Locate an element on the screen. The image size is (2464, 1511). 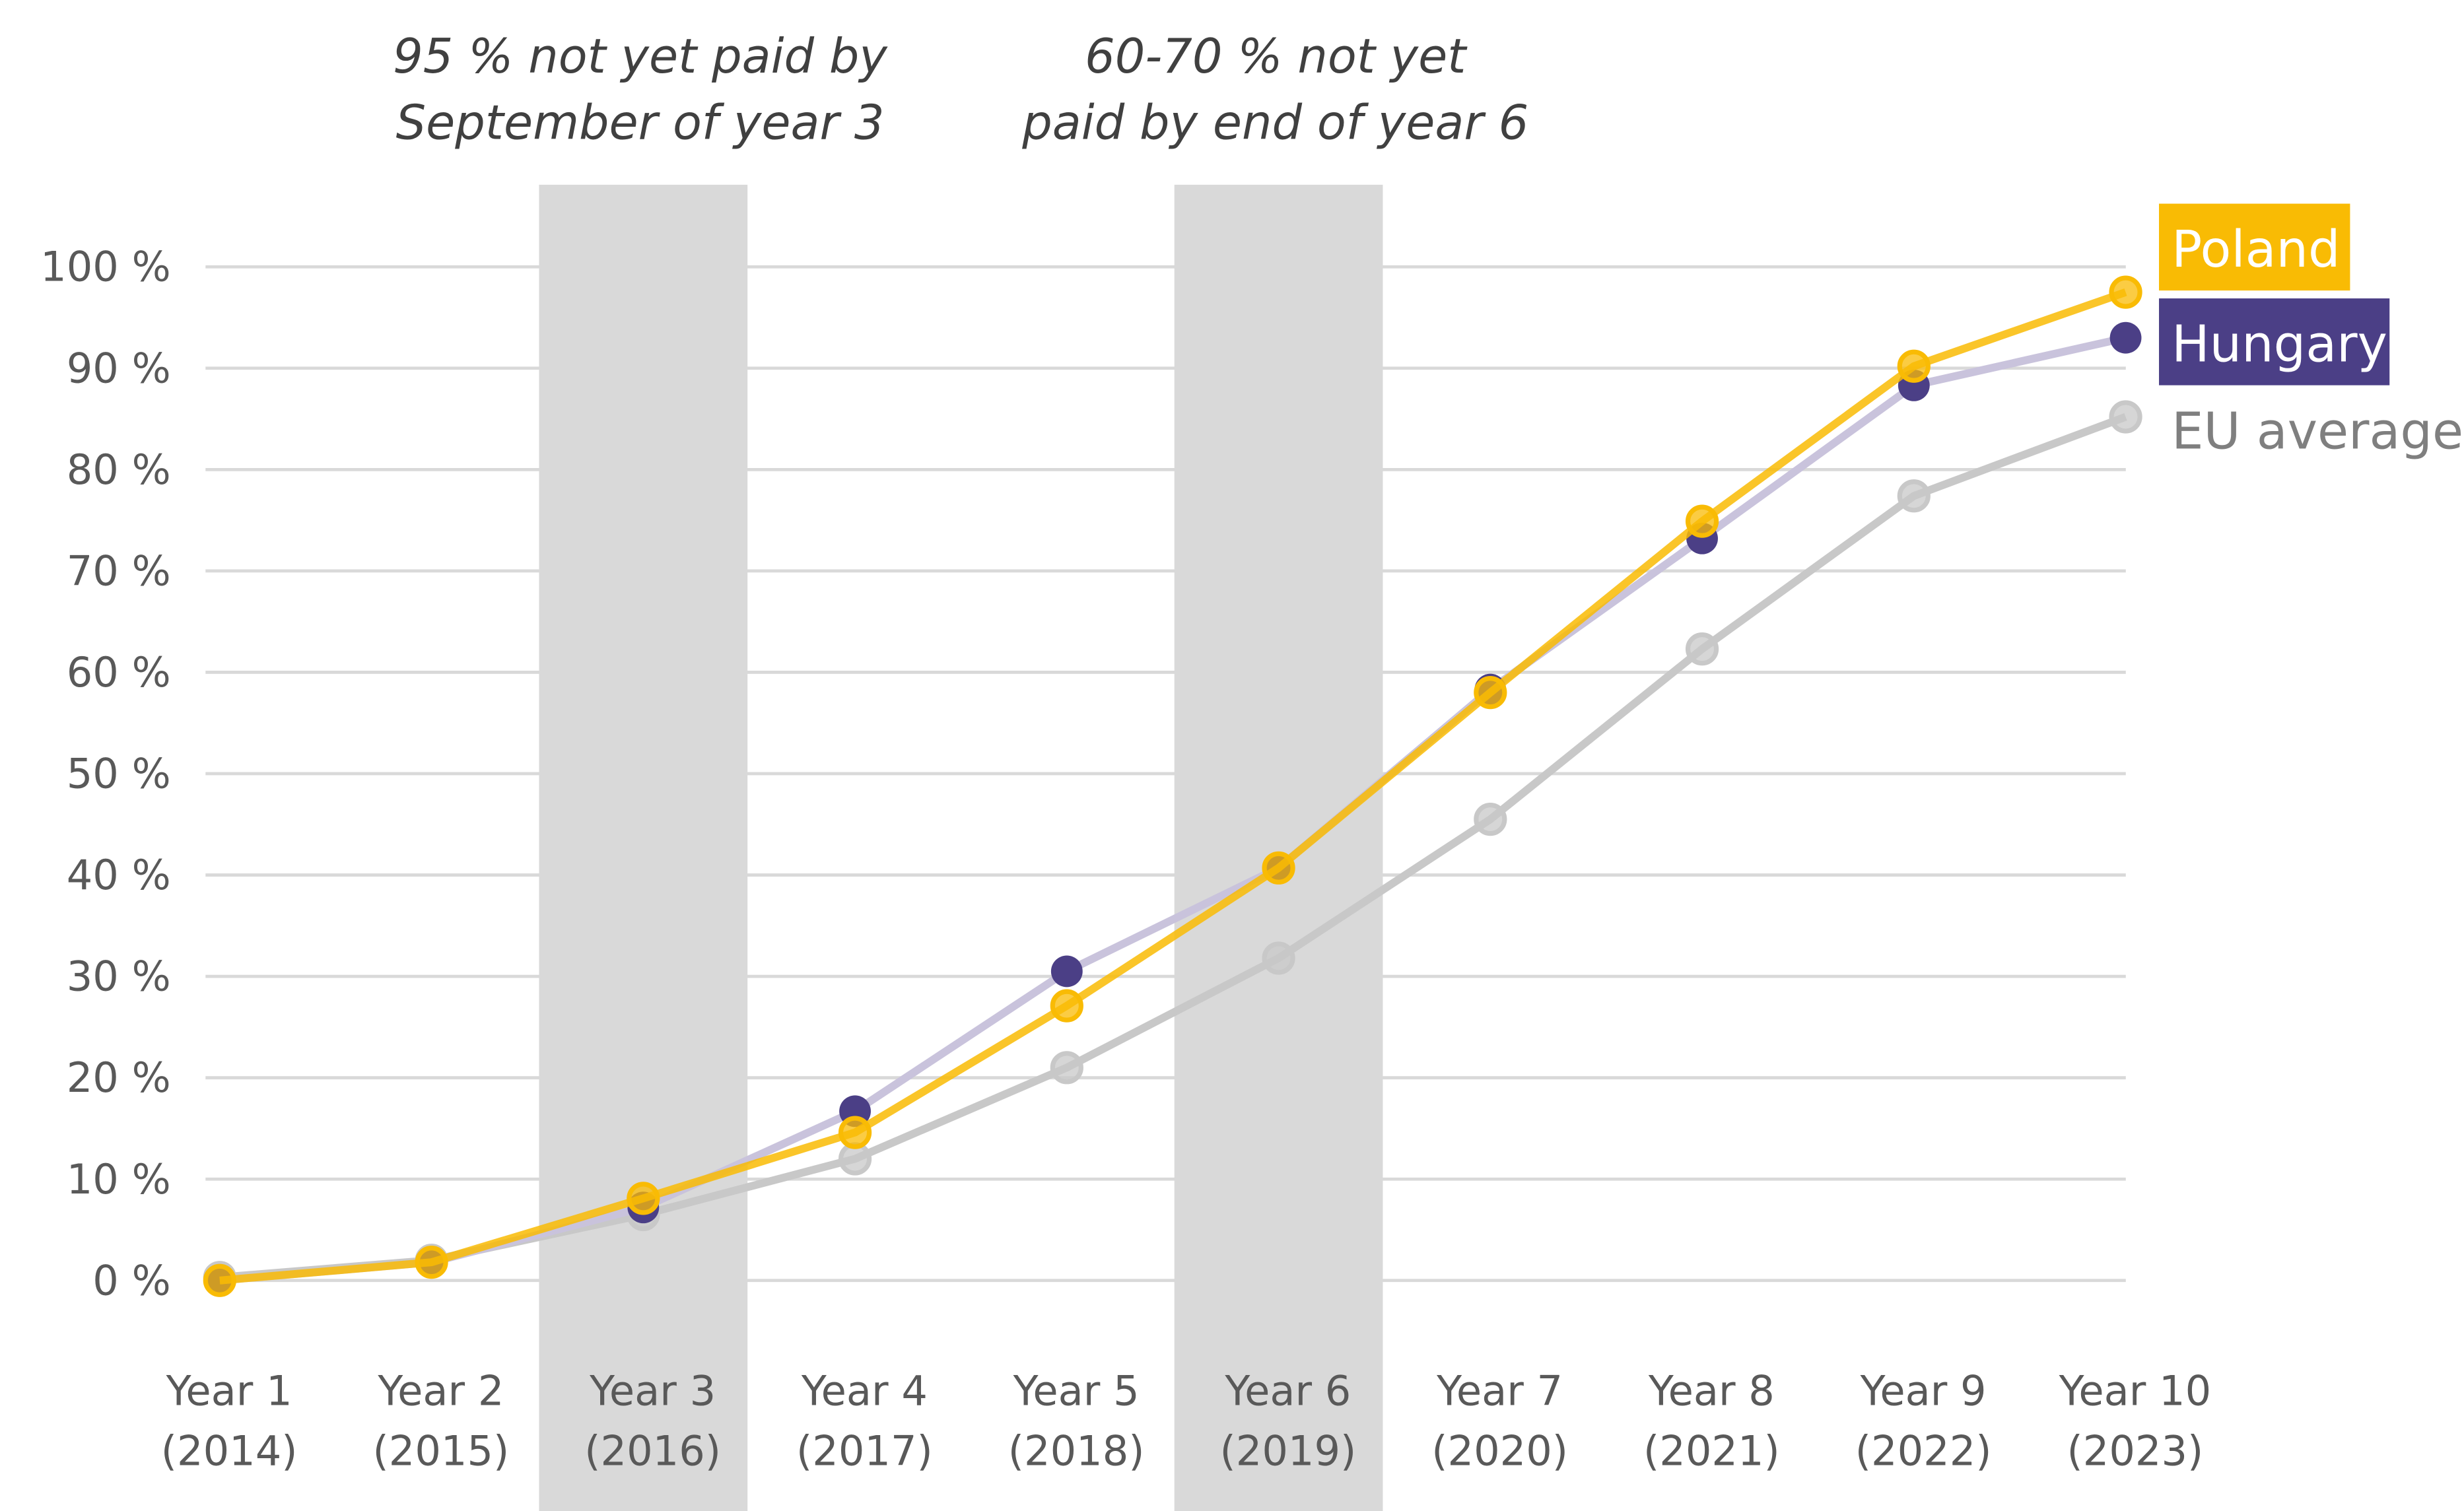
x-tick-label: Year 4 is located at coordinates (864, 1391).